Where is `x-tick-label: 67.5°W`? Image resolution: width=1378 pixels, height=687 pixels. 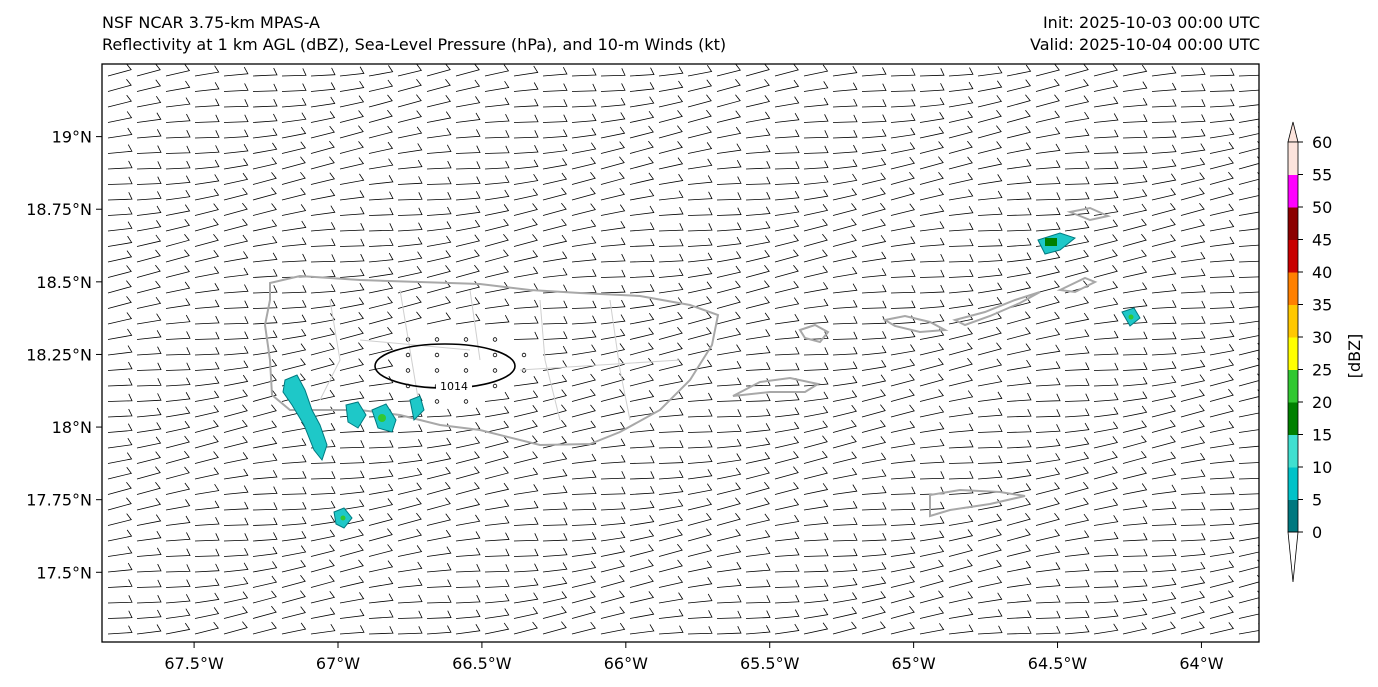 x-tick-label: 67.5°W is located at coordinates (194, 663).